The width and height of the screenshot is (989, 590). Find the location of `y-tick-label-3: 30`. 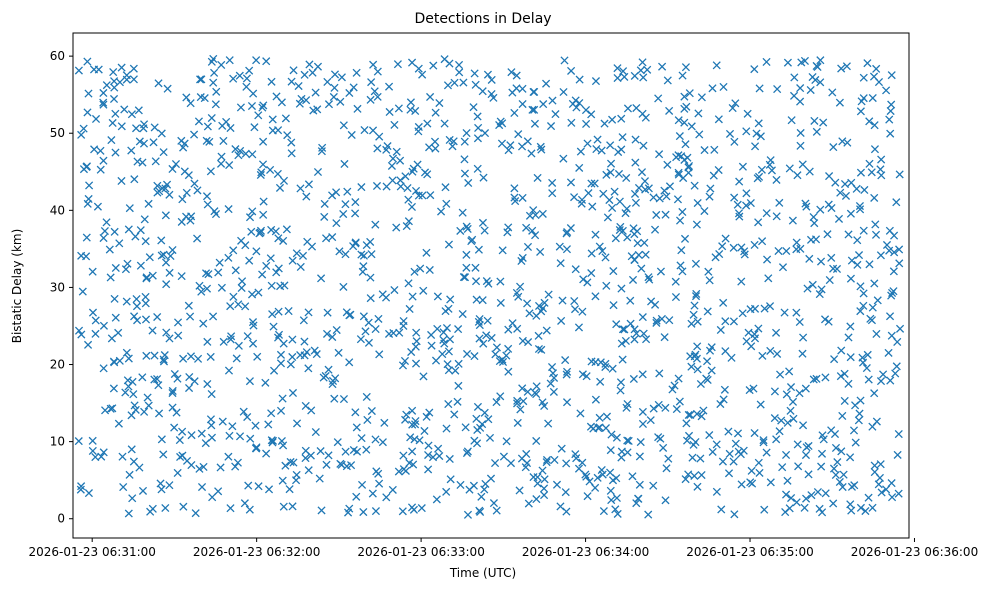

y-tick-label-3: 30 is located at coordinates (57, 287).